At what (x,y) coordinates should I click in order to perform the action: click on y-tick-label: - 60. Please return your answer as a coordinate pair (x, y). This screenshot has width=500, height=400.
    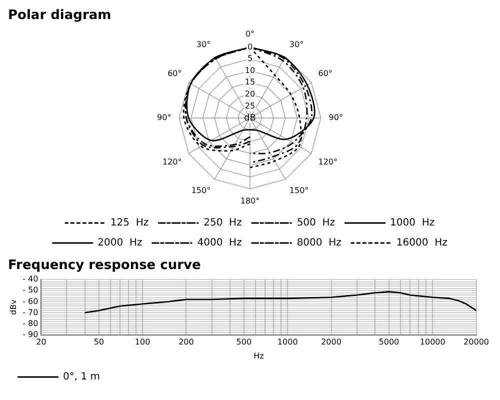
    Looking at the image, I should click on (30, 301).